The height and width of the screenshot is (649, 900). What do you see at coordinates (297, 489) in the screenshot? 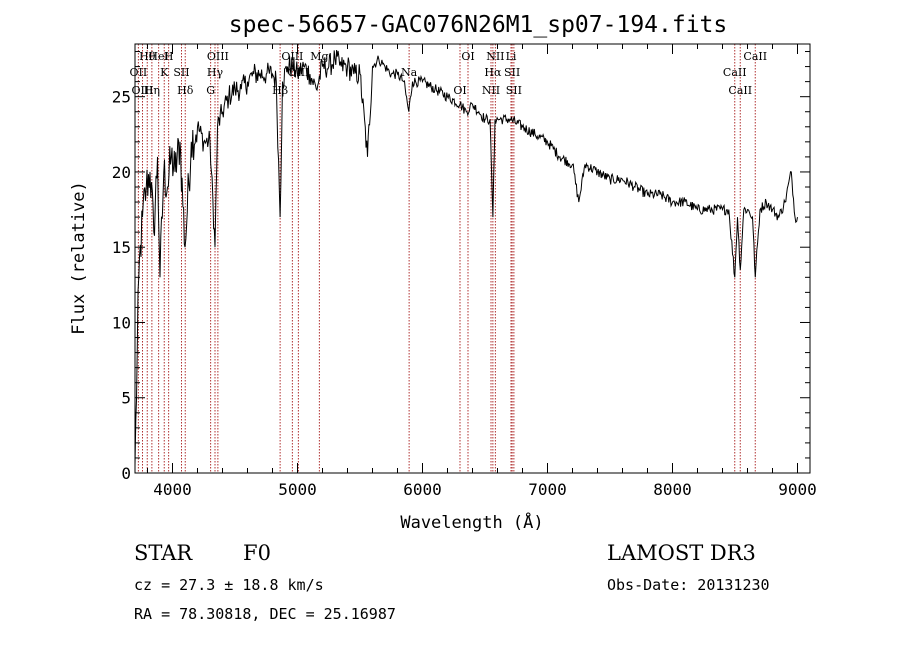
I see `x-tick-label: 5000` at bounding box center [297, 489].